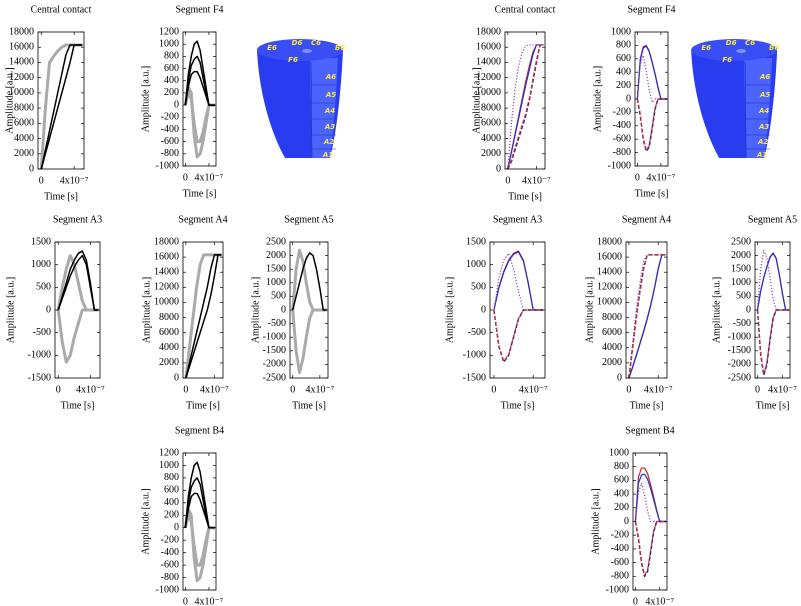  What do you see at coordinates (329, 127) in the screenshot?
I see `electrode-label: A3` at bounding box center [329, 127].